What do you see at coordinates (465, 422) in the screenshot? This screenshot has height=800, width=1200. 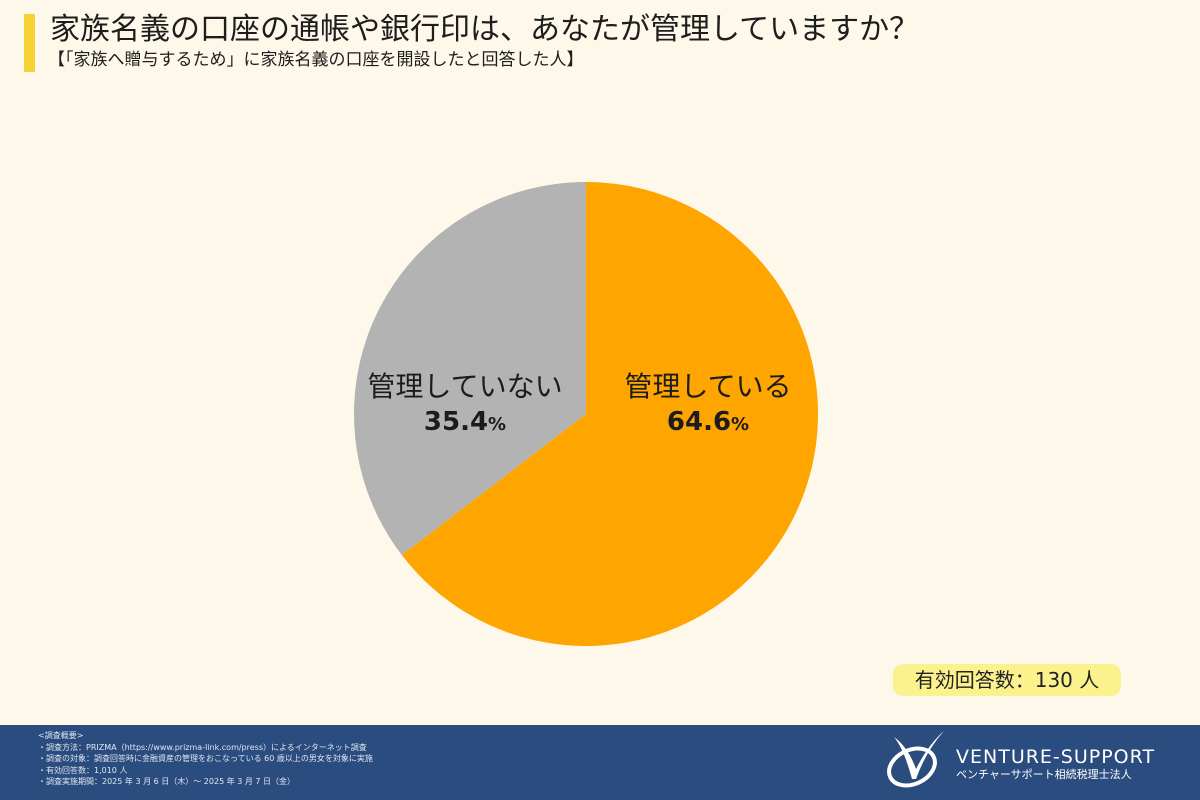 I see `slice-percent: 35.4%` at bounding box center [465, 422].